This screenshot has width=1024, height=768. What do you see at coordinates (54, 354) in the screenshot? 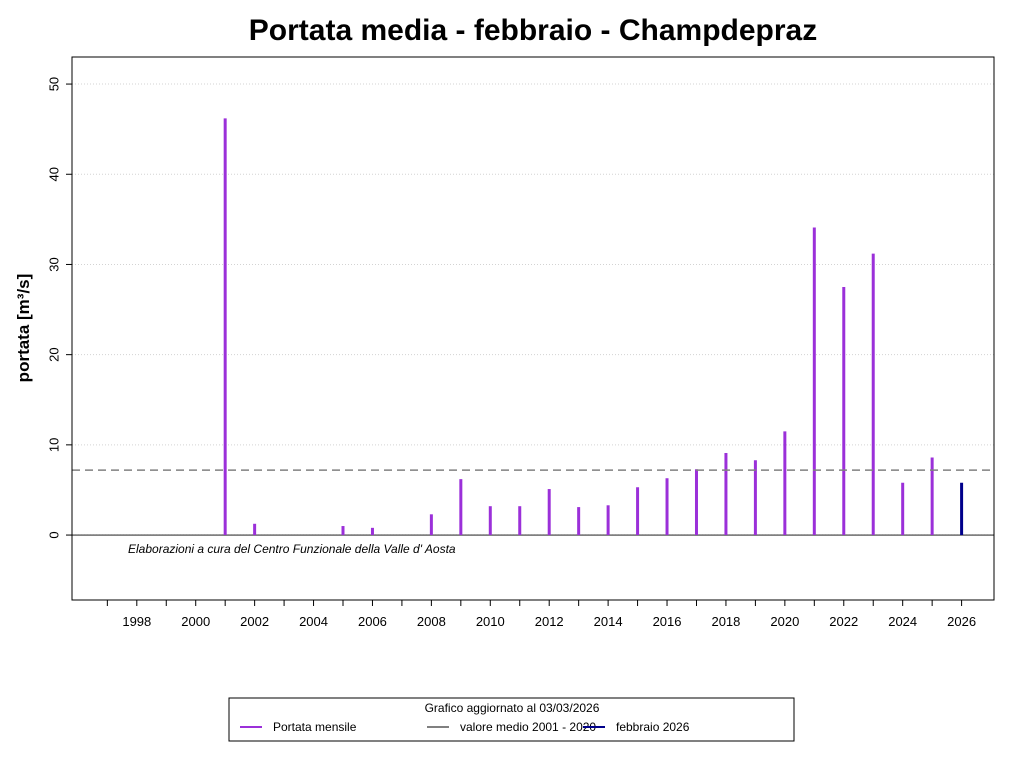
I see `y-tick-label: 20` at bounding box center [54, 354].